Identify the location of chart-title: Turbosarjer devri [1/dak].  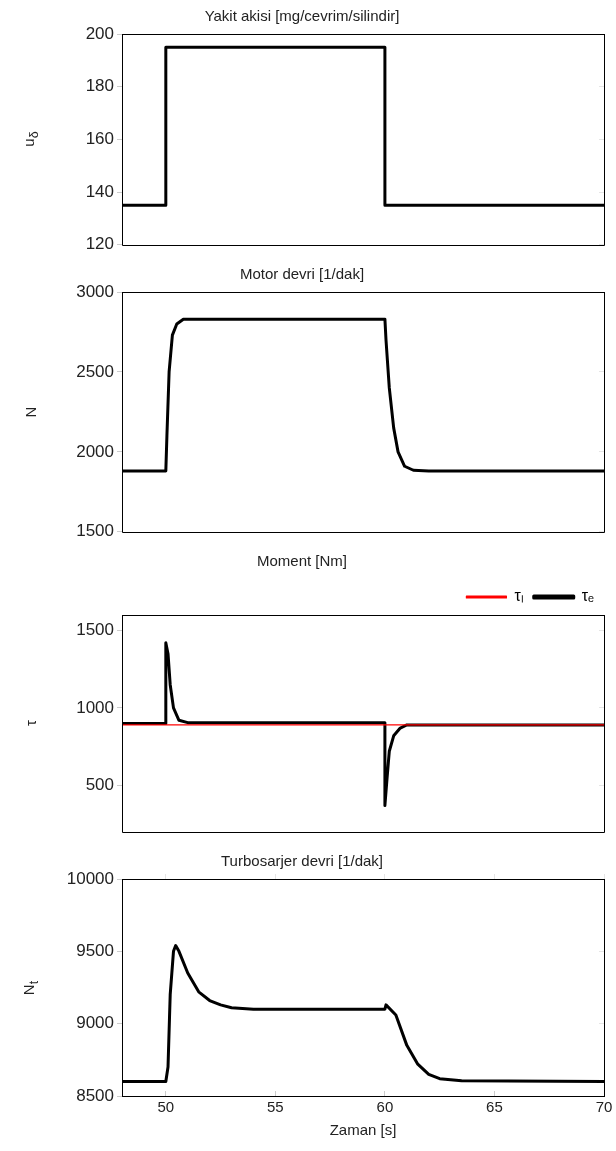
(302, 861).